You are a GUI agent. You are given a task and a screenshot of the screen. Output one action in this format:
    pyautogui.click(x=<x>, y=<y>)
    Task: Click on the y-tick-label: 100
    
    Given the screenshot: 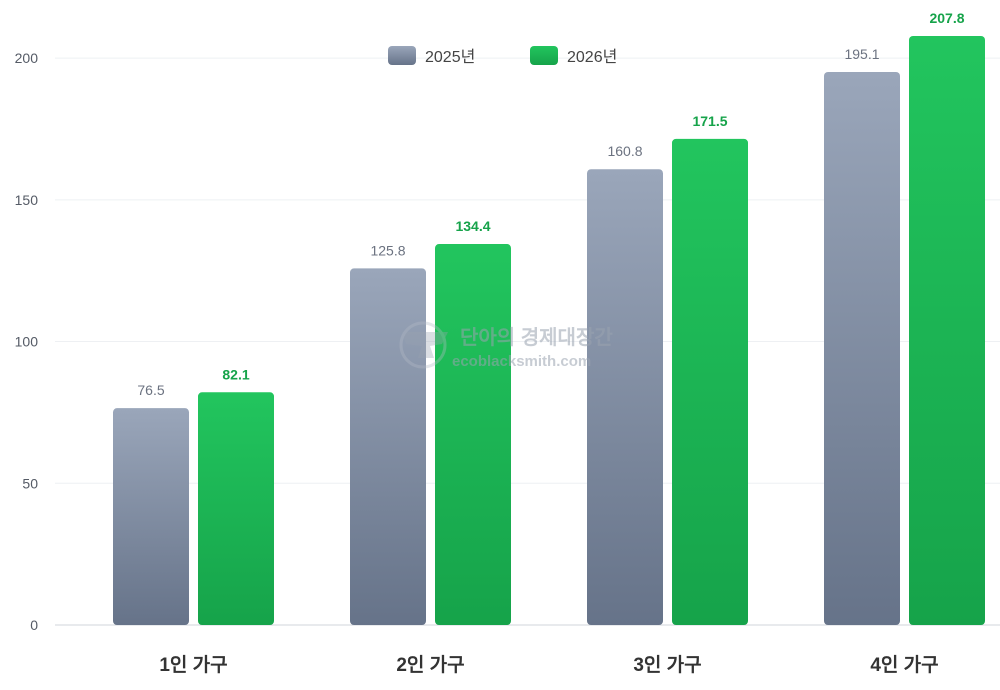 What is the action you would take?
    pyautogui.click(x=27, y=342)
    